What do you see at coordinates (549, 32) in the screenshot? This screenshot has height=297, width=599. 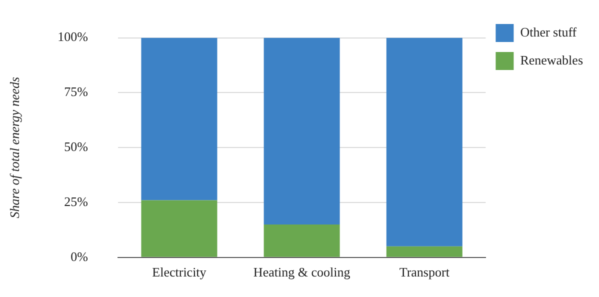 I see `legend-label: Other stuff` at bounding box center [549, 32].